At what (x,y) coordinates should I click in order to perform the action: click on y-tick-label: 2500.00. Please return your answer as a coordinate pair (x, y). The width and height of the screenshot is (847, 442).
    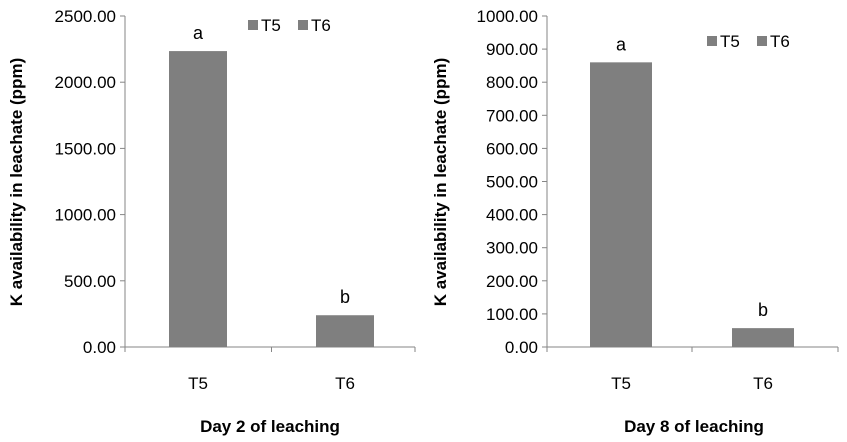
    Looking at the image, I should click on (85, 16).